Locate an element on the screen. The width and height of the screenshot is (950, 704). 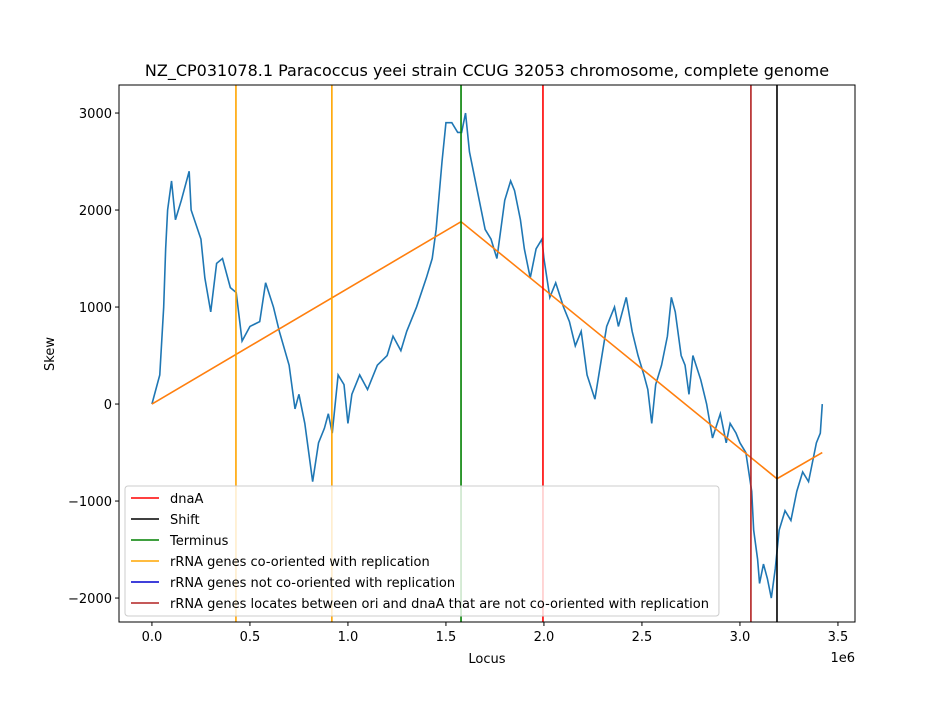
x-tick-label: 3.0 is located at coordinates (740, 637).